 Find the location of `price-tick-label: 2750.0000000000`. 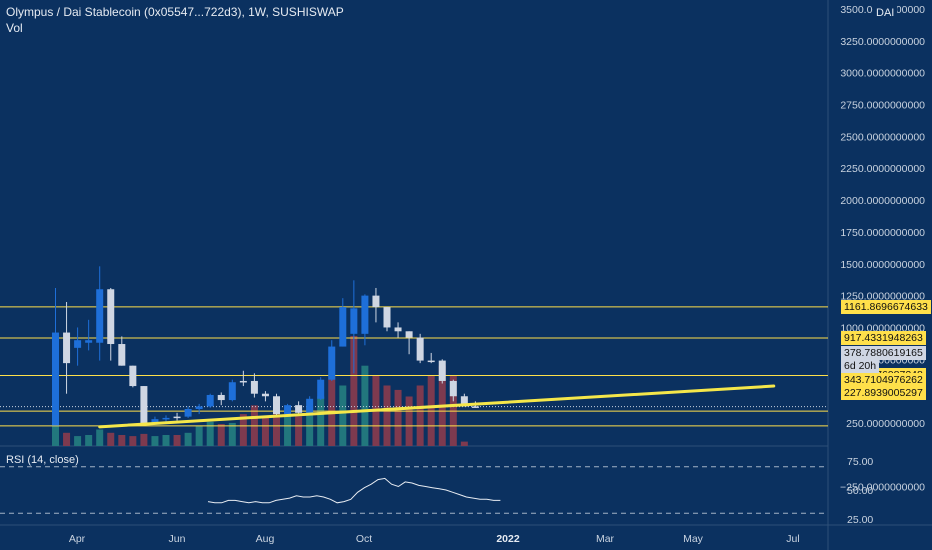

price-tick-label: 2750.0000000000 is located at coordinates (882, 106).